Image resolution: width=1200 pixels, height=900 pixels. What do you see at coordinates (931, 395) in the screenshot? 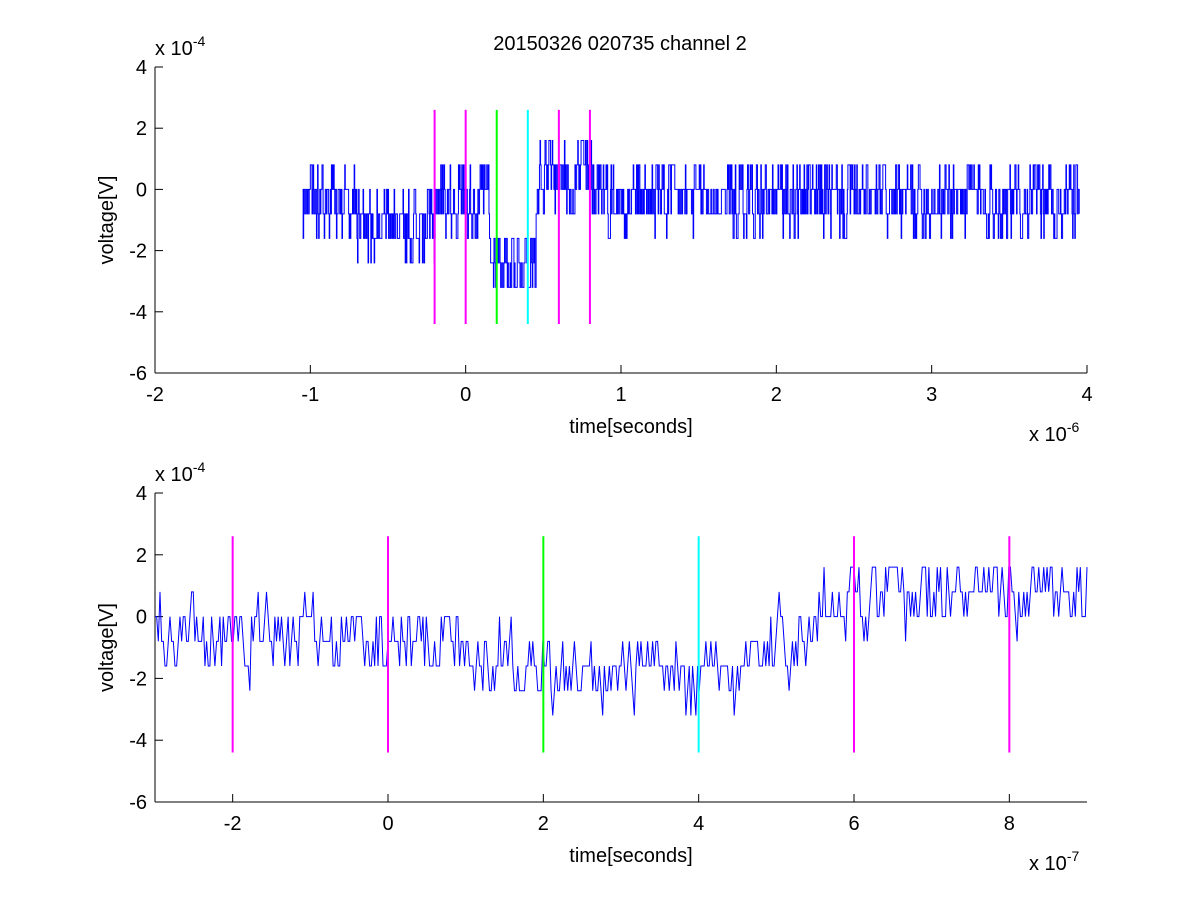
I see `x-tick-label: 3` at bounding box center [931, 395].